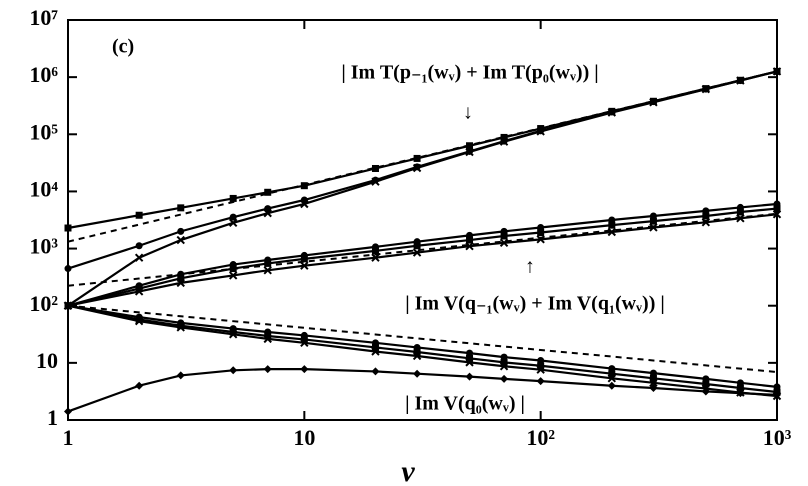  Describe the element at coordinates (123, 47) in the screenshot. I see `annotation: (c)` at that location.